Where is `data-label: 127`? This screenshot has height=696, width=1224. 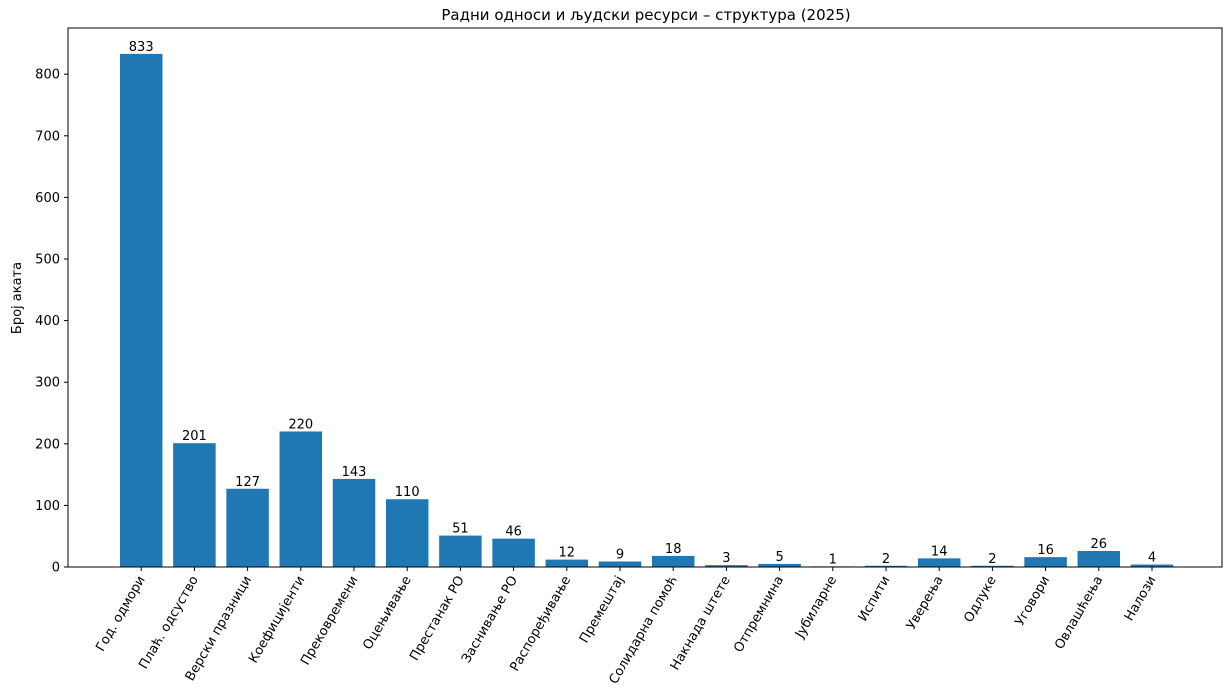
data-label: 127 is located at coordinates (247, 482).